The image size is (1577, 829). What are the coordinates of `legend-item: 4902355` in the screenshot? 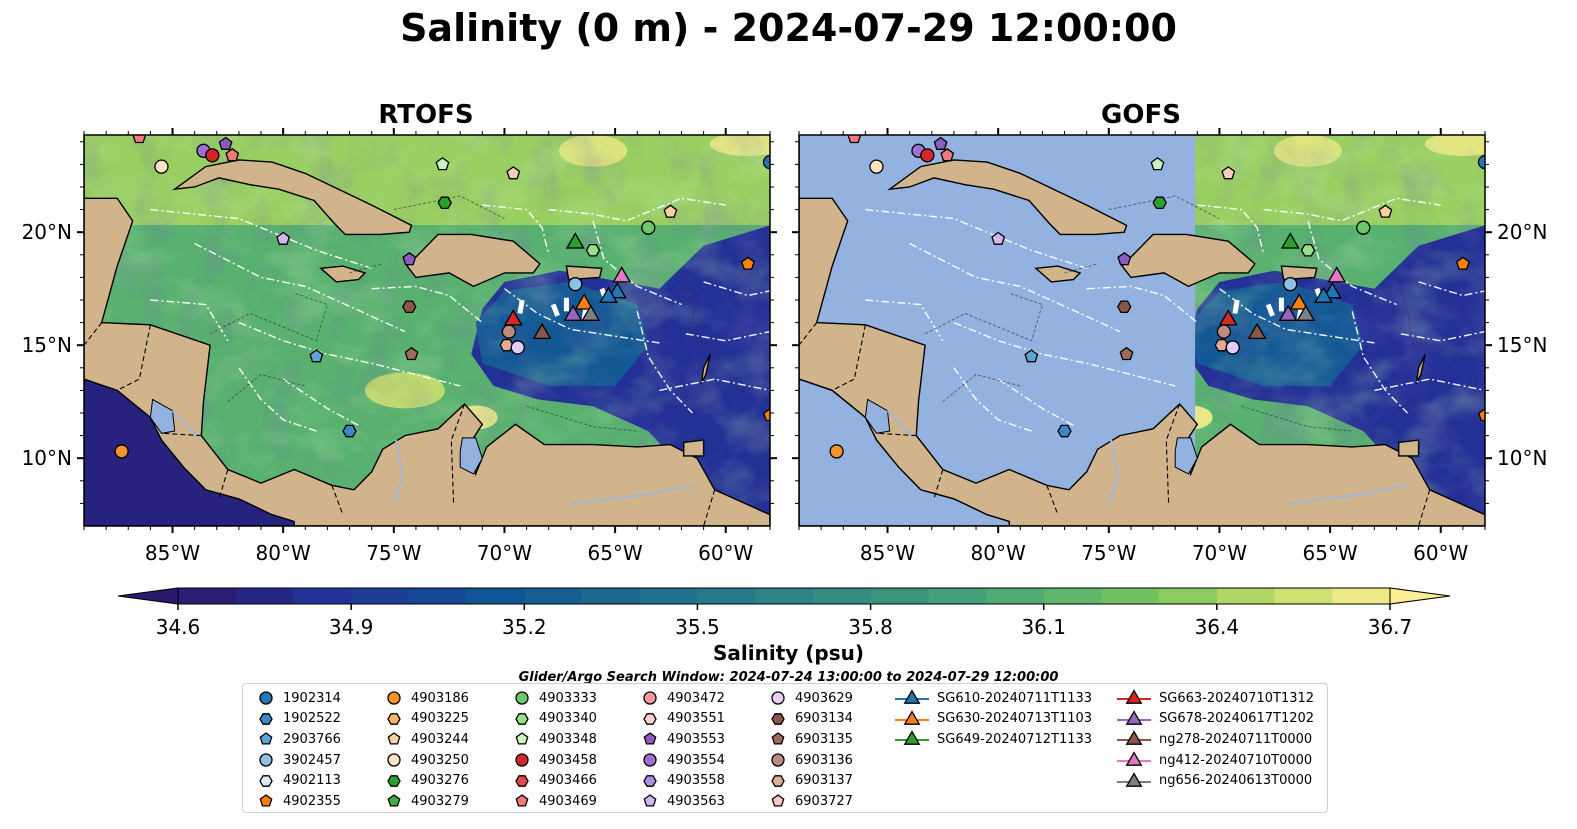 It's located at (299, 801).